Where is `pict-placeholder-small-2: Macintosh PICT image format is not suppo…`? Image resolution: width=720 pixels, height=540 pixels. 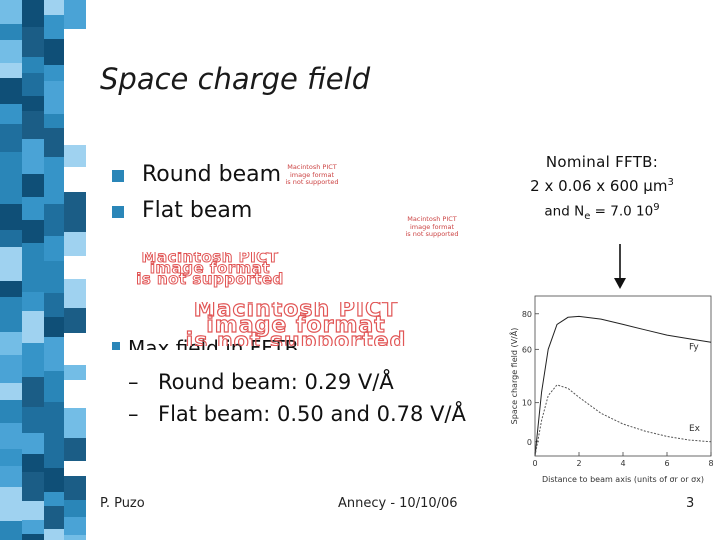 pict-placeholder-small-2: Macintosh PICT image format is not suppo… is located at coordinates (432, 226).